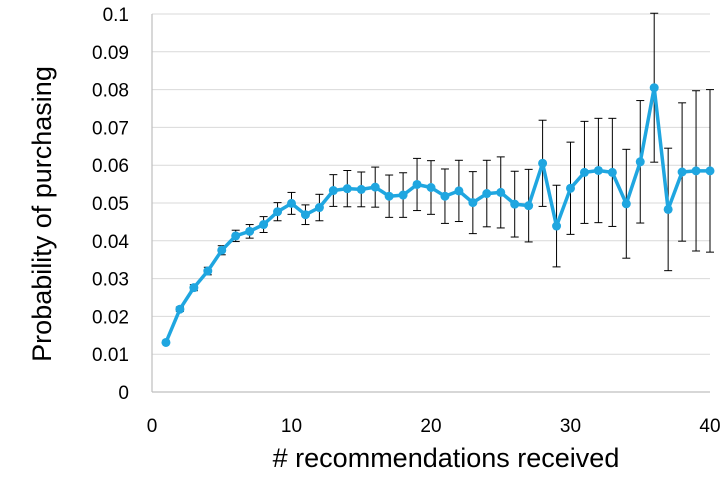  I want to click on y-tick-label: 0.04, so click(110, 242).